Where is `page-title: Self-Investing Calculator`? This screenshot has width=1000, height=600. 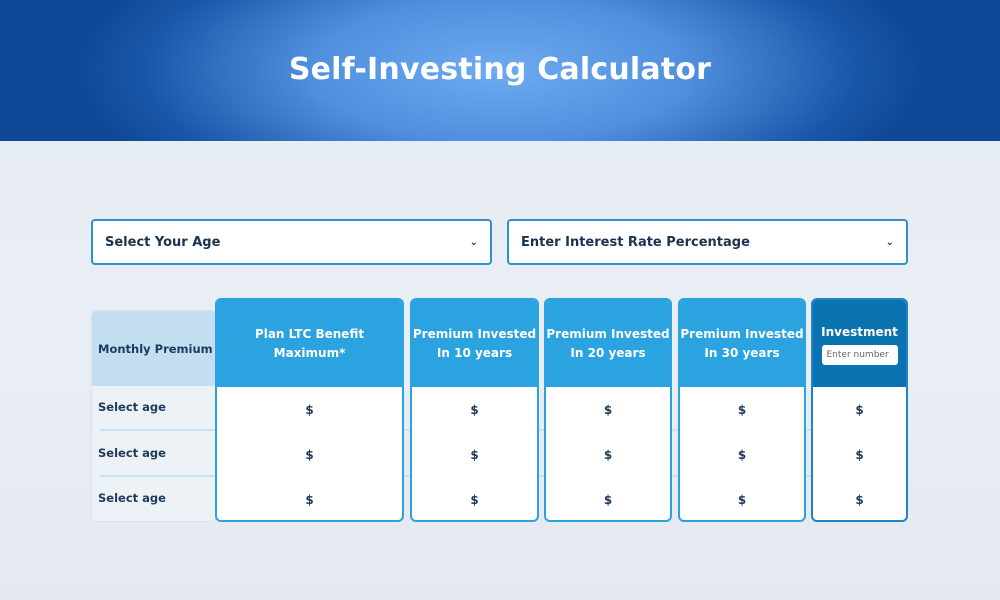 page-title: Self-Investing Calculator is located at coordinates (500, 69).